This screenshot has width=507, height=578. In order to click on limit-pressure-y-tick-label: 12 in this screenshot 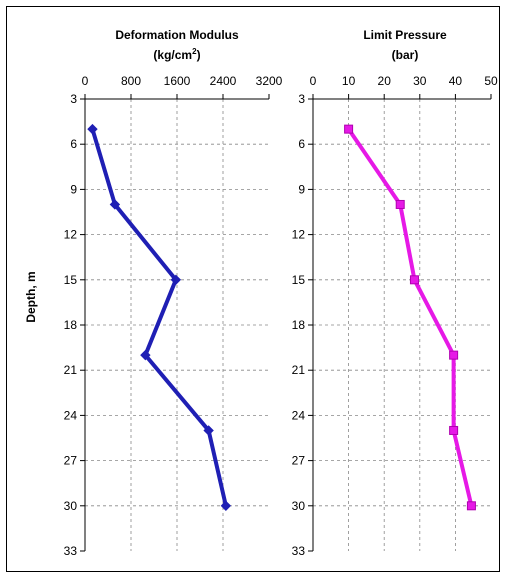, I will do `click(299, 235)`.